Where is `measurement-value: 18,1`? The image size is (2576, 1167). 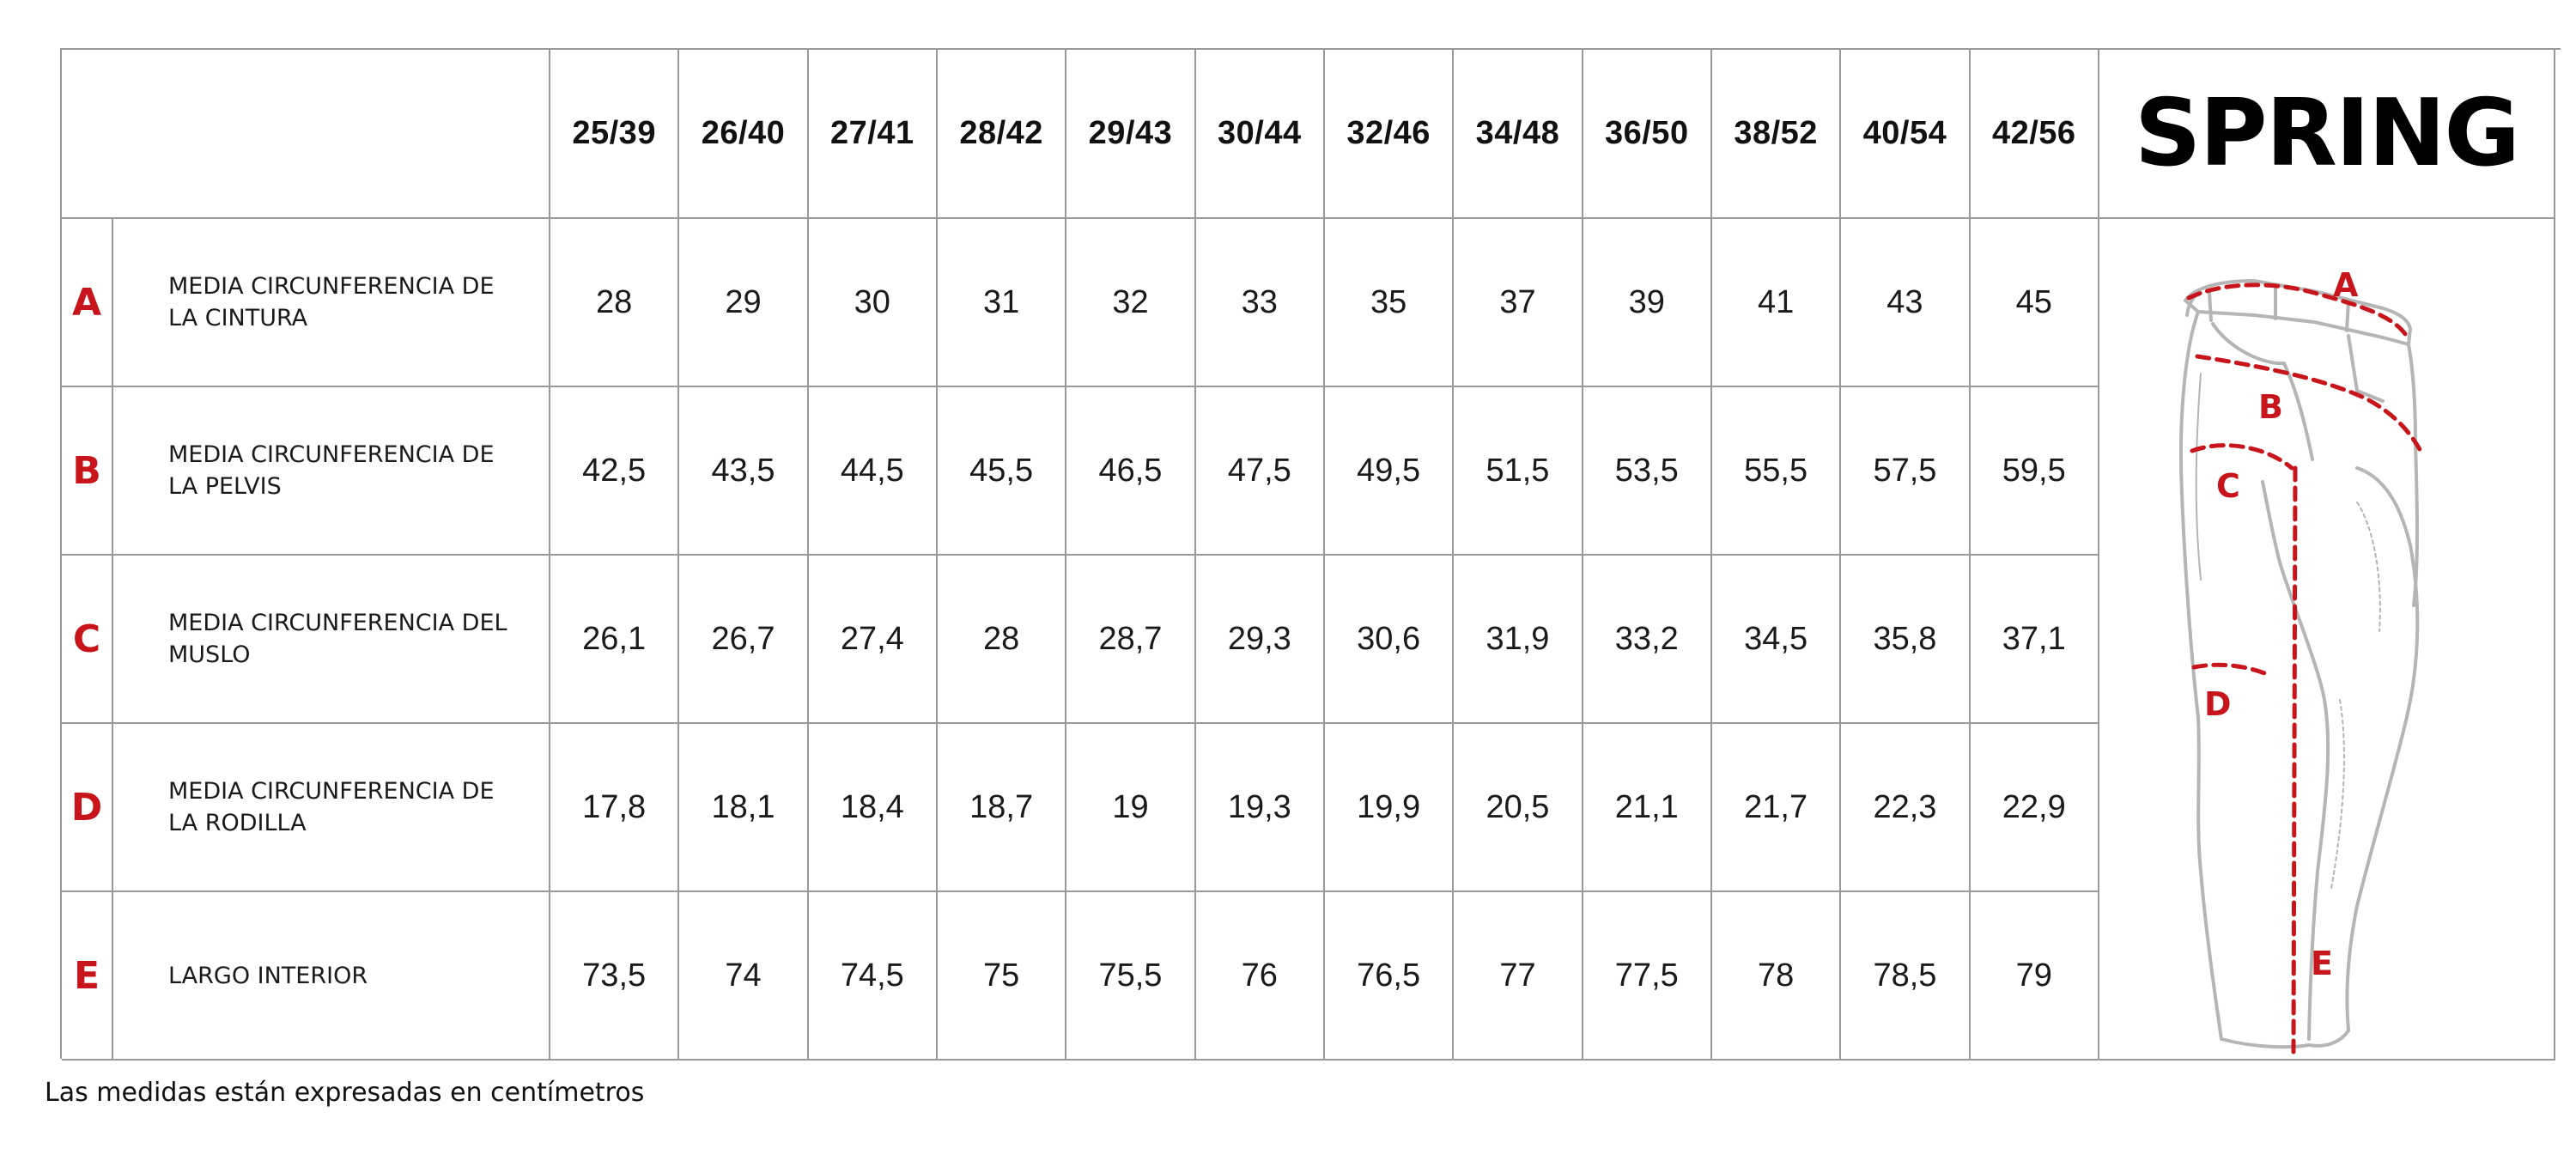 measurement-value: 18,1 is located at coordinates (744, 808).